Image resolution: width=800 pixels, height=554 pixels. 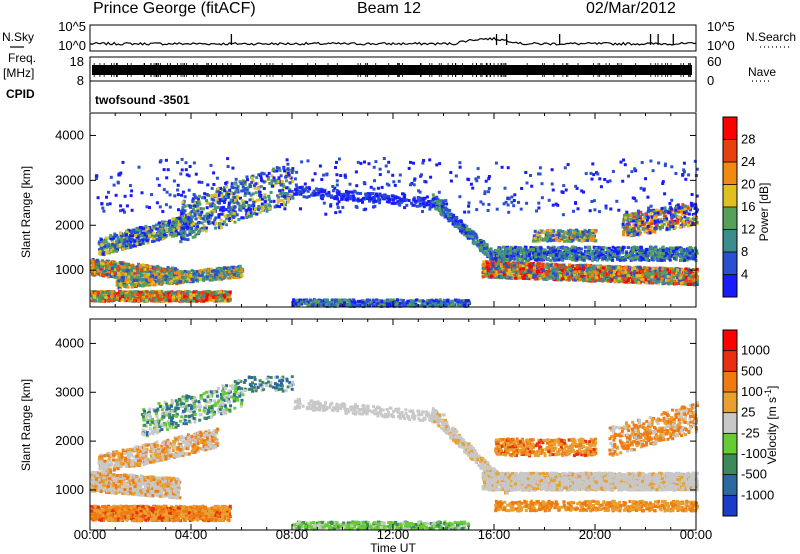 What do you see at coordinates (771, 37) in the screenshot?
I see `nsearch-label: N.Search` at bounding box center [771, 37].